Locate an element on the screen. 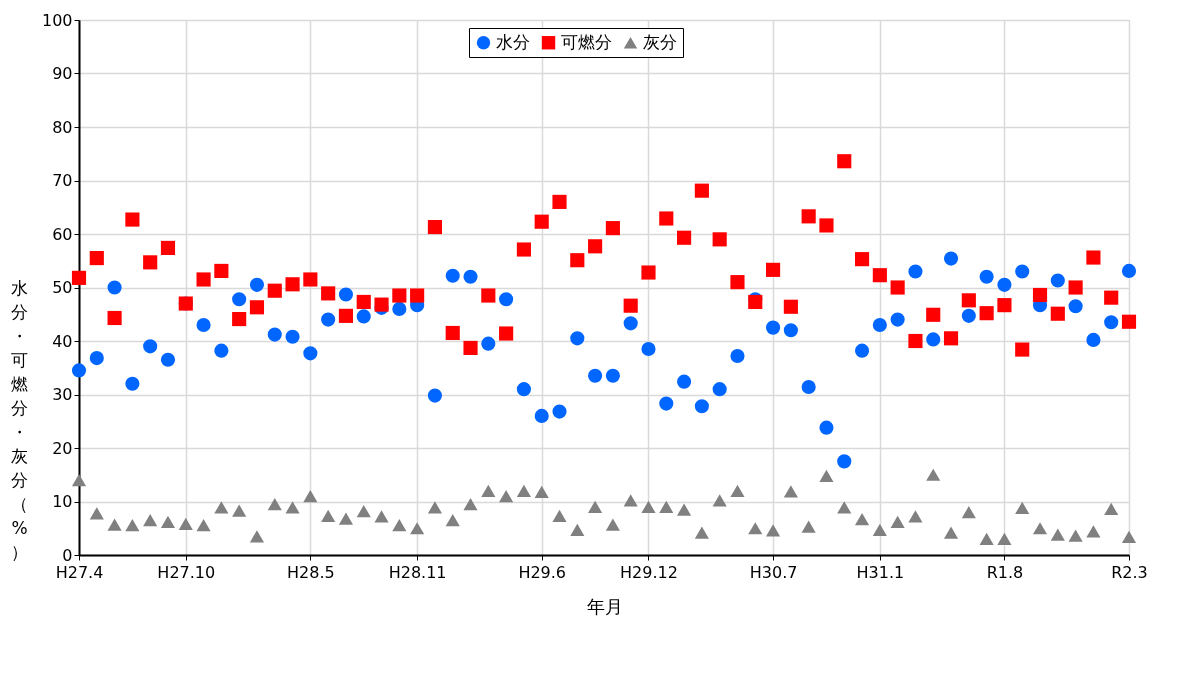 The image size is (1192, 680). y-tick-label: 60 is located at coordinates (62, 234).